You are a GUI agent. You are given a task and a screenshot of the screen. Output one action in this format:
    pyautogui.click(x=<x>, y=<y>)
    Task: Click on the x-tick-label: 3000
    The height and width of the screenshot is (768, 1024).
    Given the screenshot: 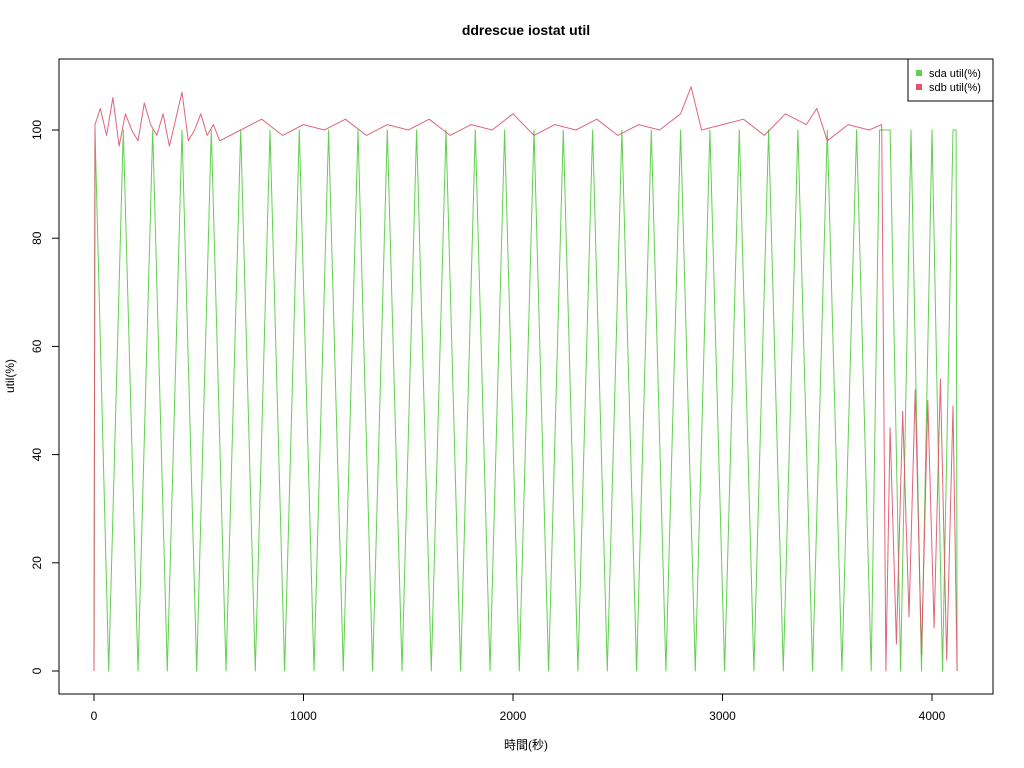 What is the action you would take?
    pyautogui.click(x=722, y=716)
    